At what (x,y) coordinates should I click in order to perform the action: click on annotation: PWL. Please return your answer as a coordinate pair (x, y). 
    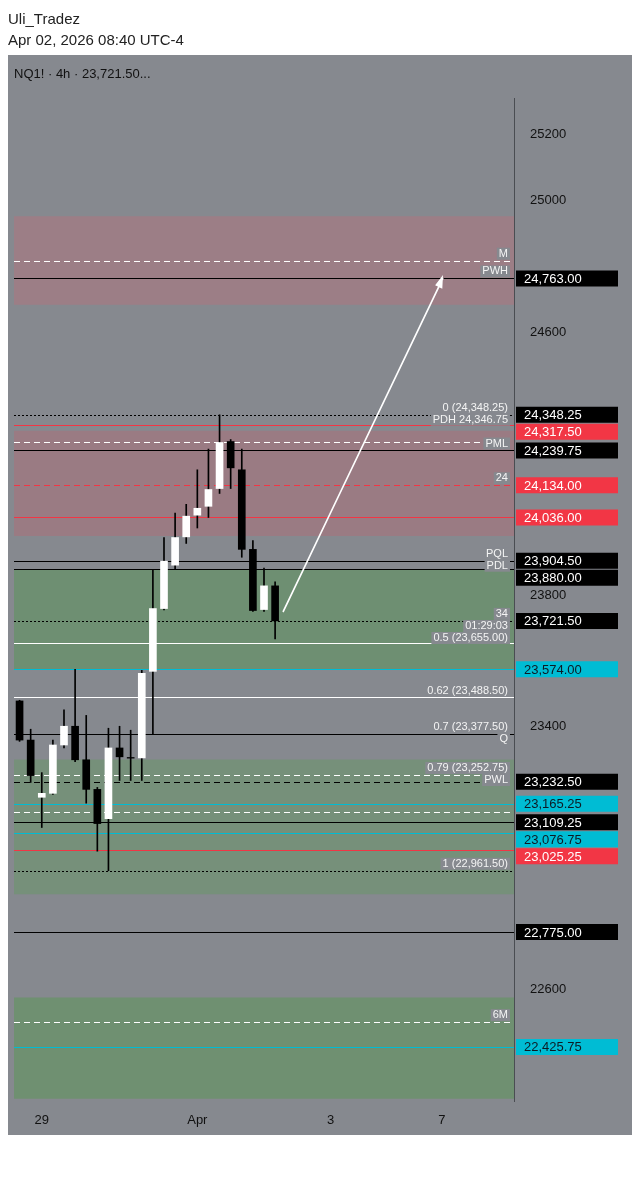
    Looking at the image, I should click on (496, 779).